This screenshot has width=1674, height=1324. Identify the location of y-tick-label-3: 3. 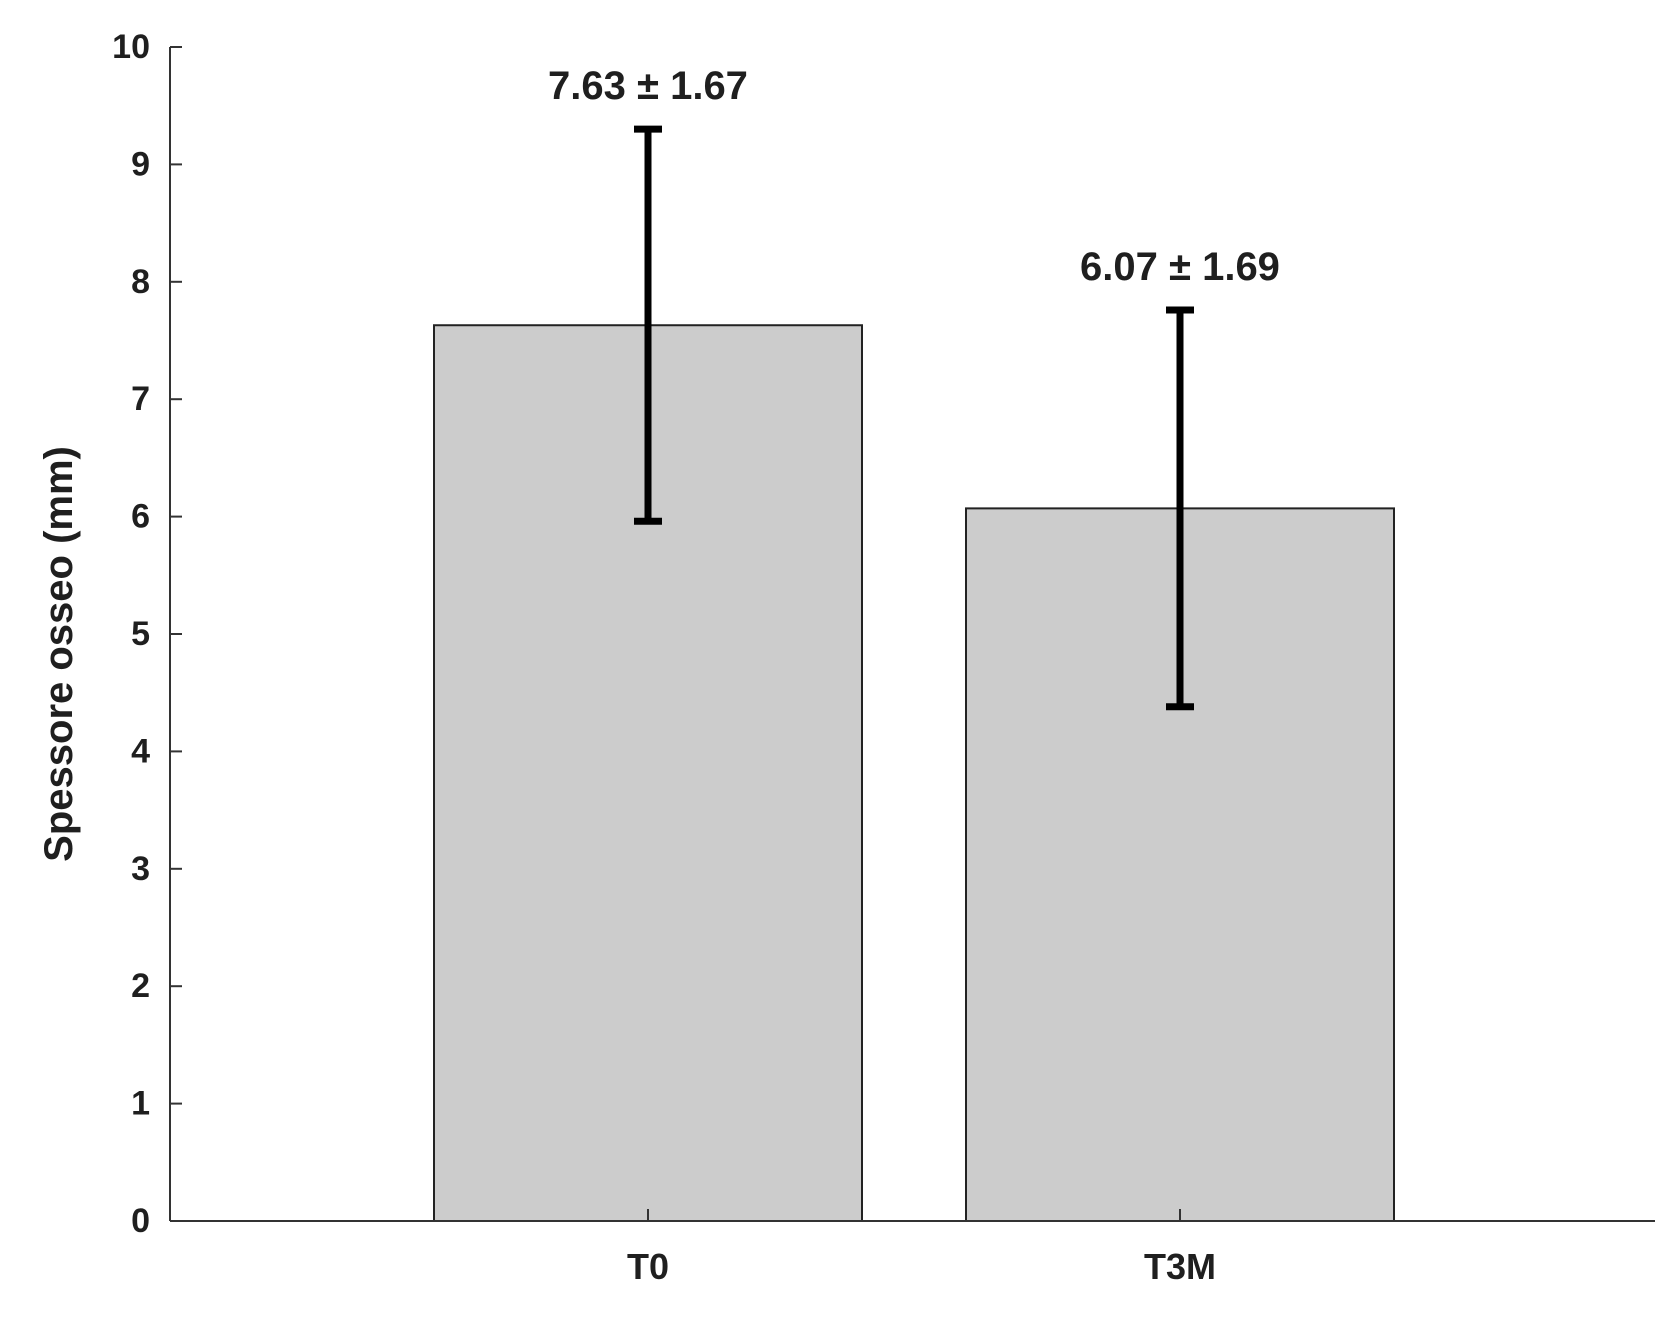
(140, 869).